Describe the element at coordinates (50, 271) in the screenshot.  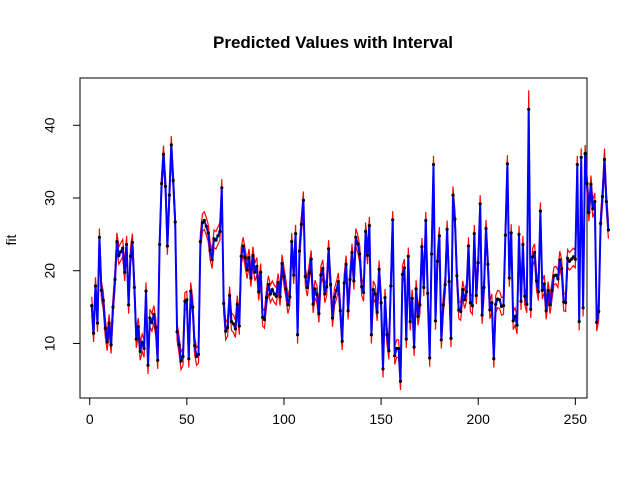
I see `y-tick-label: 20` at that location.